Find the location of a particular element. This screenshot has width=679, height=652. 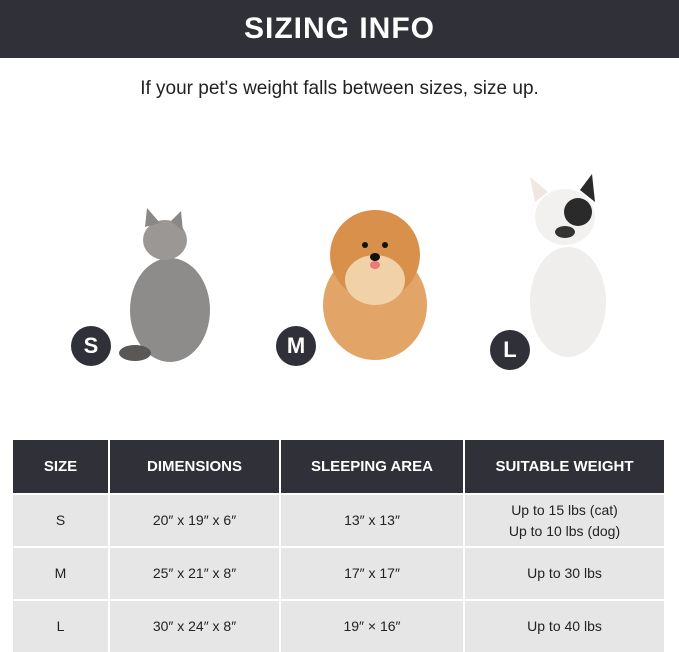

size-badge-s: S is located at coordinates (91, 346).